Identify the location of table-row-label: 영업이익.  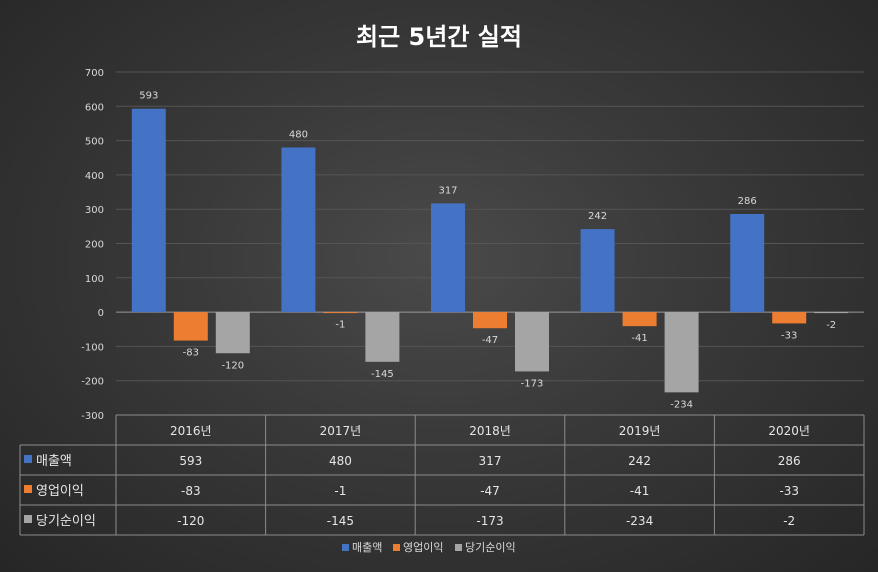
(60, 491).